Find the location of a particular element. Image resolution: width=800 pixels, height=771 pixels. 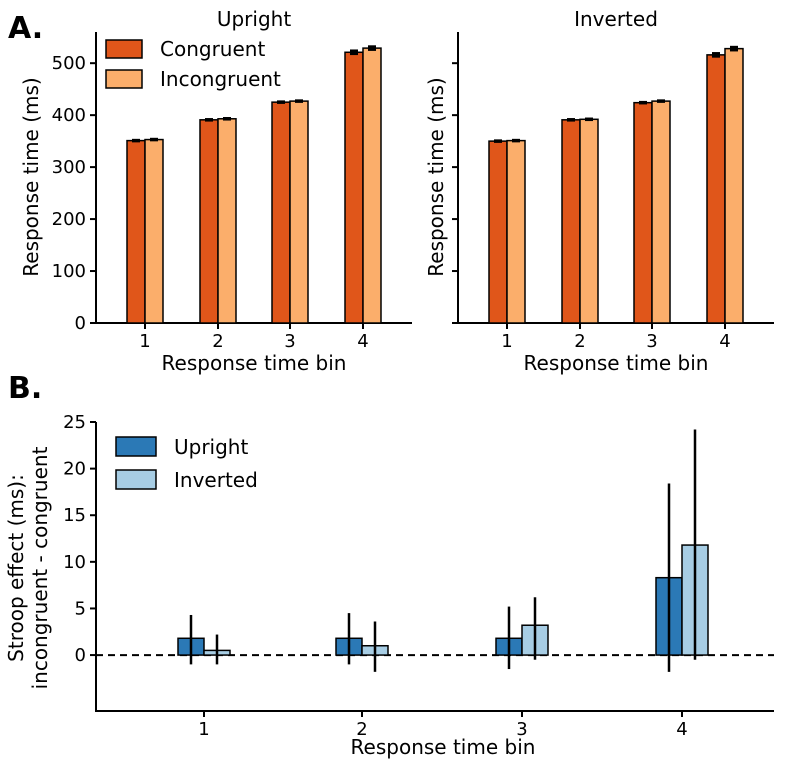

legend-label-incongruent: Incongruent is located at coordinates (220, 79).